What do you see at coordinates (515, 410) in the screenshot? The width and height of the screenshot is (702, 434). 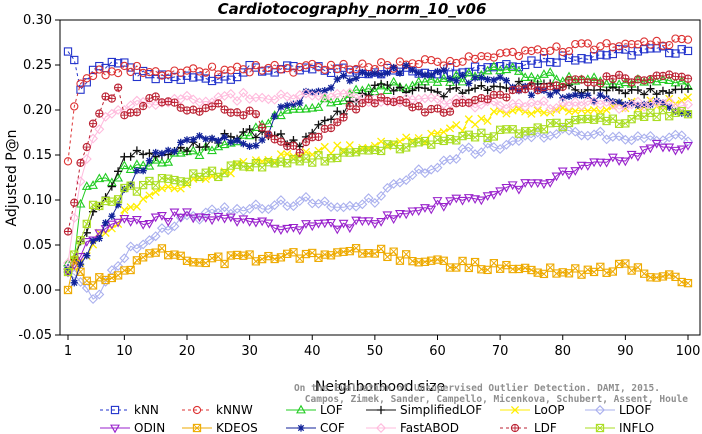 I see `legend-marker` at bounding box center [515, 410].